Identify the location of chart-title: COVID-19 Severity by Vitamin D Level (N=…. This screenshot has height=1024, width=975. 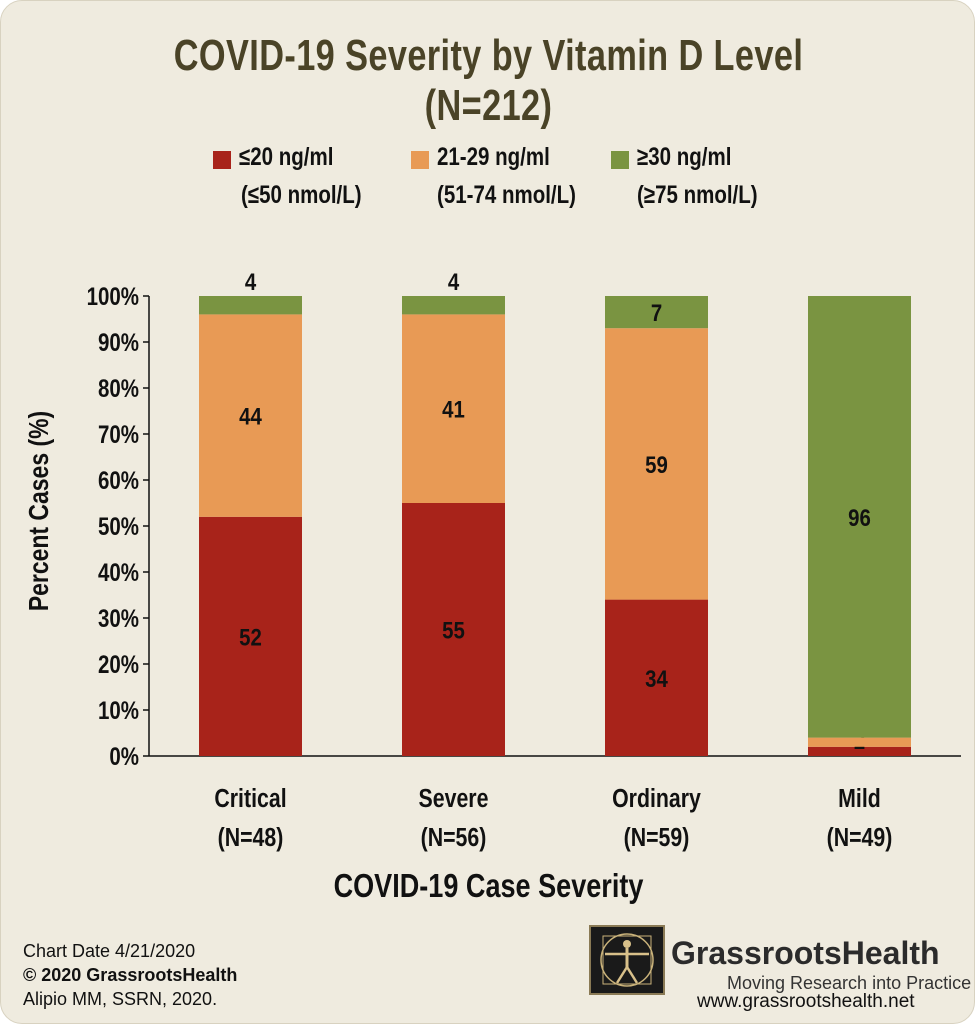
(488, 80).